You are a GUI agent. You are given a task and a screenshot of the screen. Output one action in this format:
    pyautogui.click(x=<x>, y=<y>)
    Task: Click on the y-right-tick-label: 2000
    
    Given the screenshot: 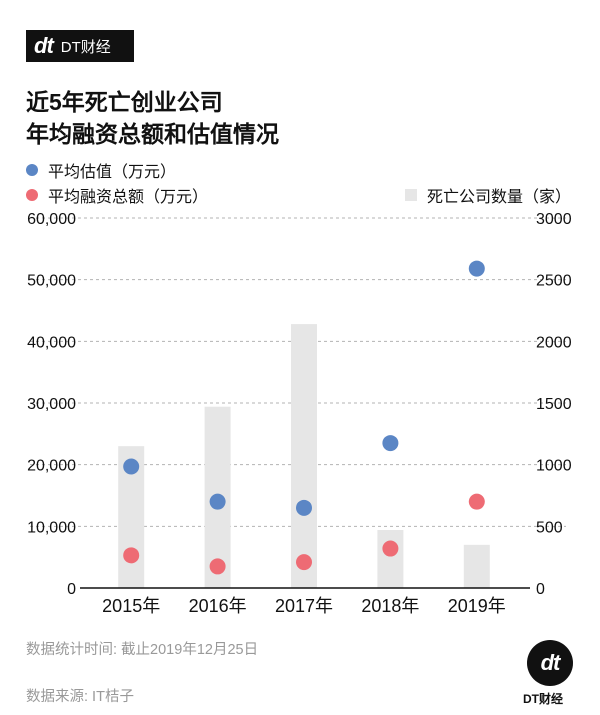 What is the action you would take?
    pyautogui.click(x=554, y=342)
    